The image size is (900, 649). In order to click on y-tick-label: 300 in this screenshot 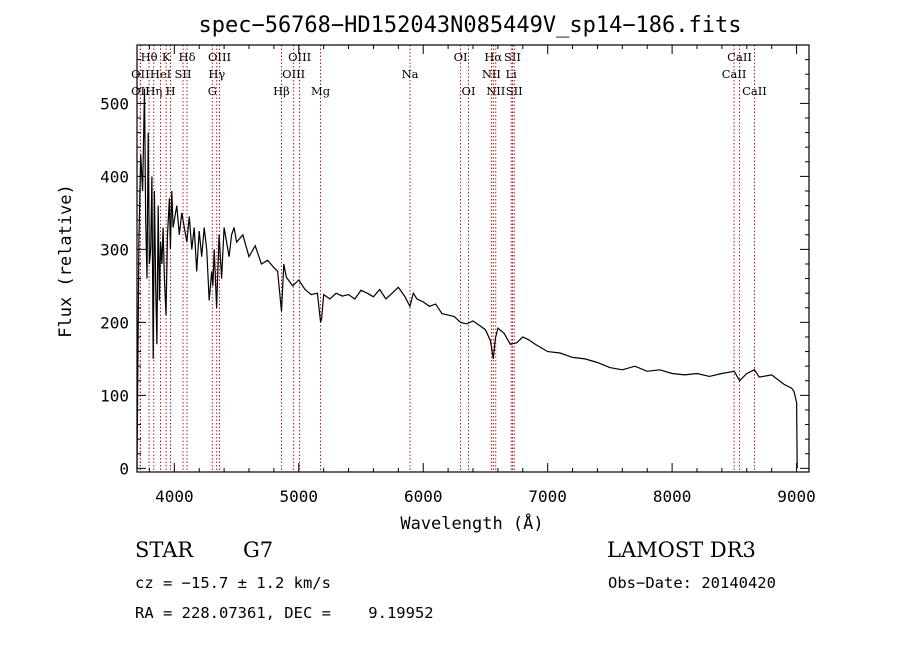, I will do `click(114, 249)`.